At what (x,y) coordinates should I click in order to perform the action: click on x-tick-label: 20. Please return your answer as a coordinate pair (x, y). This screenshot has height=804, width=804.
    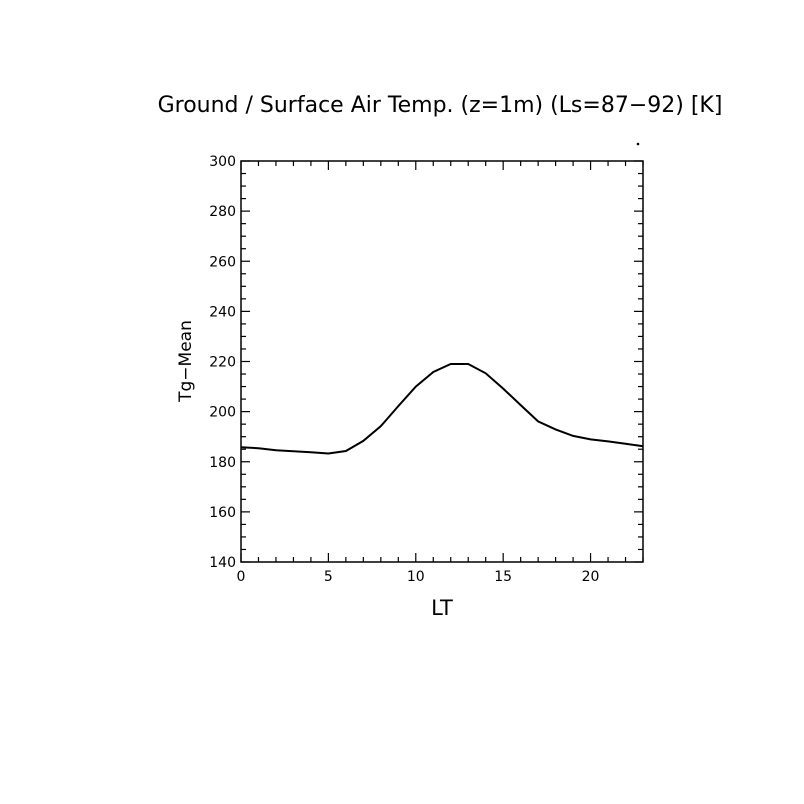
    Looking at the image, I should click on (591, 577).